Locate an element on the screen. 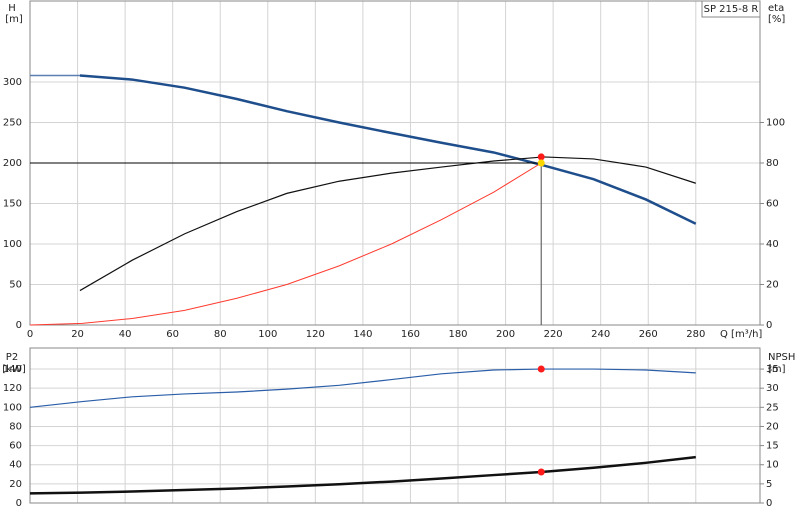  y-tick-label: 300 is located at coordinates (12, 82).